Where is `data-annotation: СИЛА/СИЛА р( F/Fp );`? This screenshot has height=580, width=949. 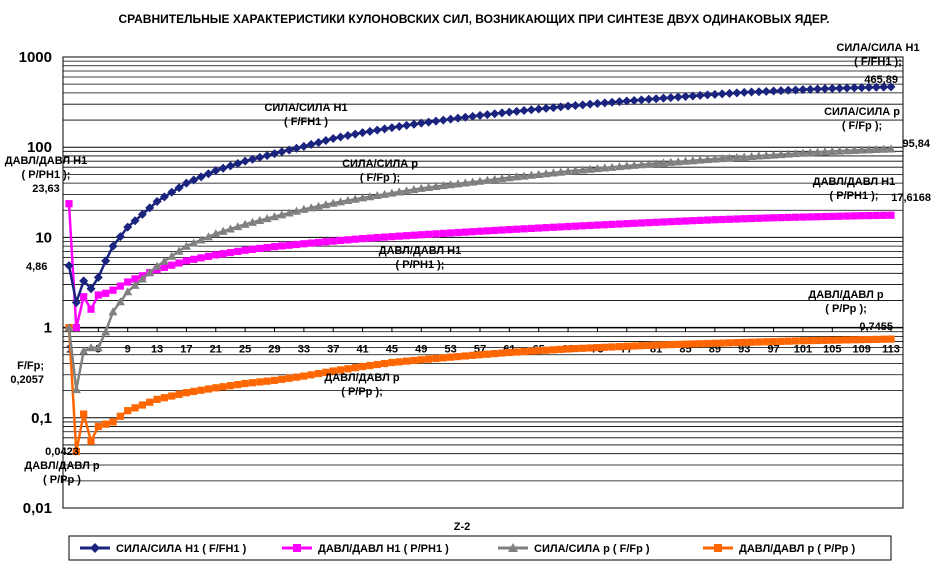 data-annotation: СИЛА/СИЛА р( F/Fp ); is located at coordinates (380, 171).